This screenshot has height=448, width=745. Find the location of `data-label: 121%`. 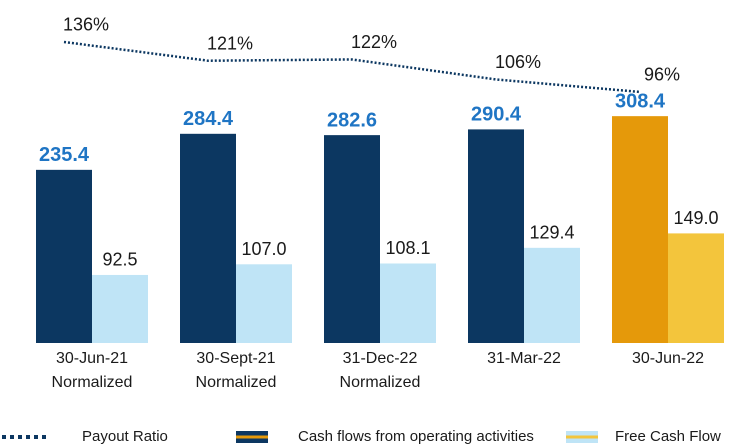

data-label: 121% is located at coordinates (230, 43).